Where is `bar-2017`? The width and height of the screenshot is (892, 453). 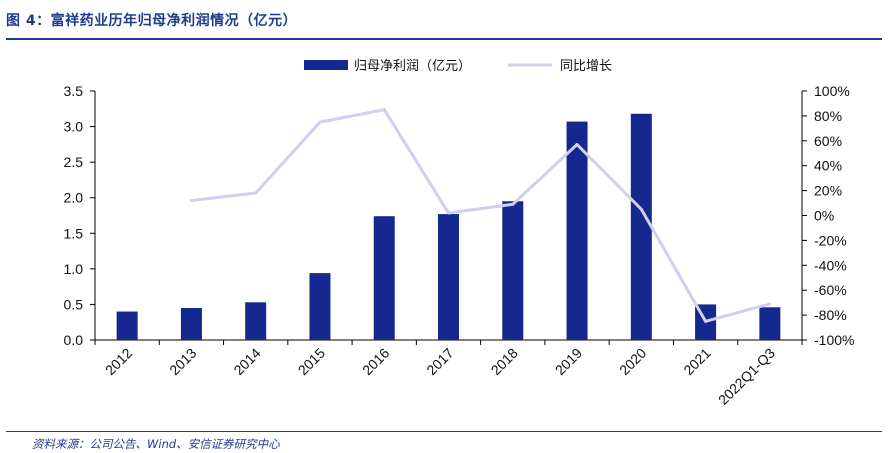
bar-2017 is located at coordinates (448, 277).